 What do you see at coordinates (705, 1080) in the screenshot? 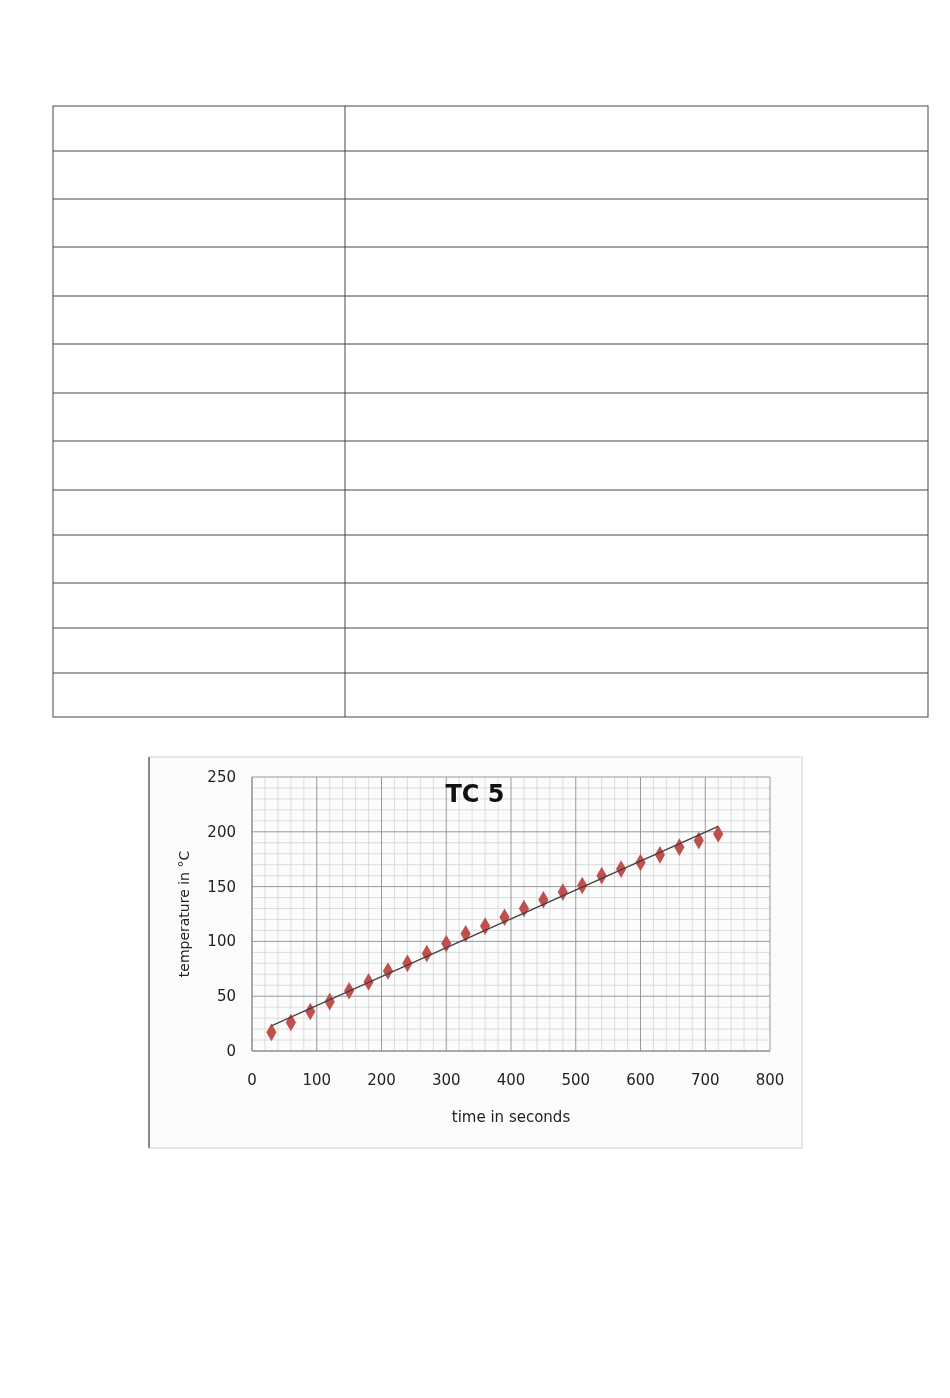
I see `x-tick-label: 700` at bounding box center [705, 1080].